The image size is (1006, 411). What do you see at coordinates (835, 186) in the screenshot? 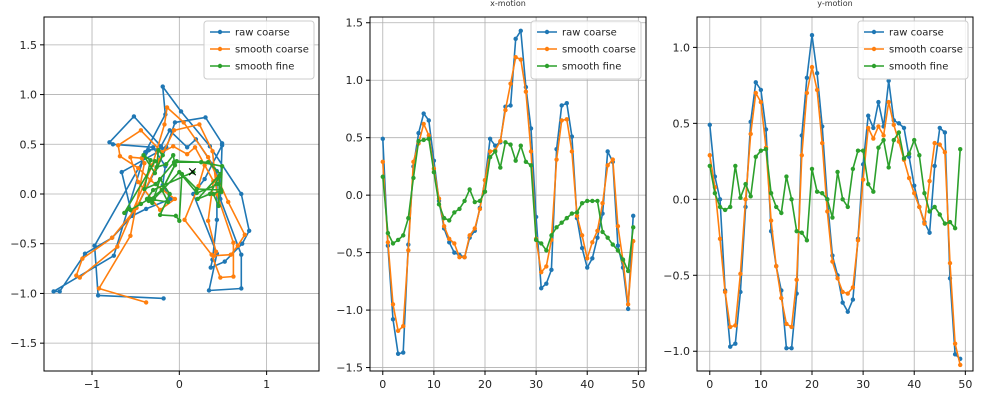
I see `series-line-smooth-fine` at bounding box center [835, 186].